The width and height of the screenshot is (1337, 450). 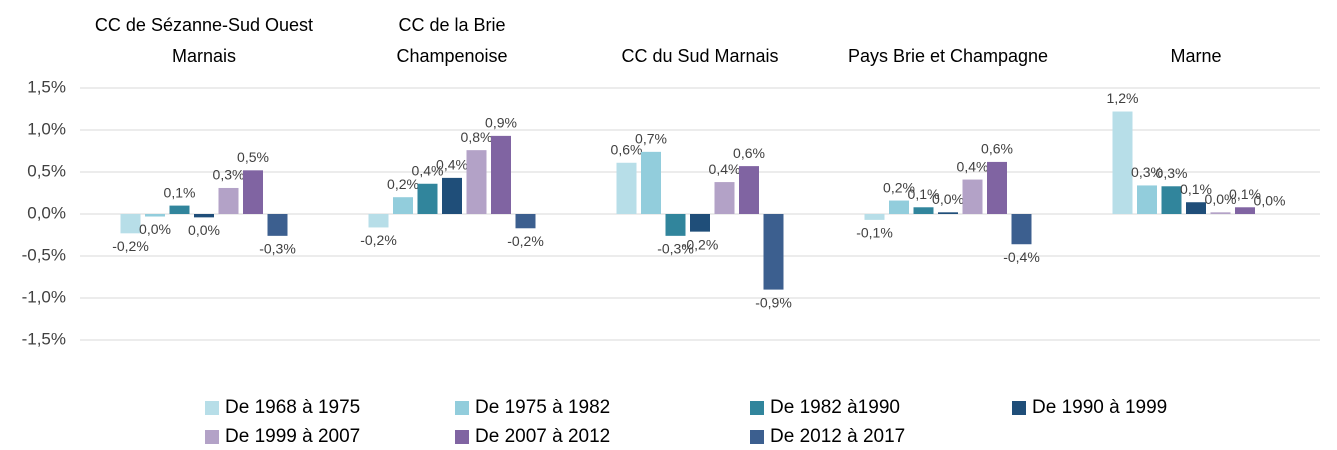 What do you see at coordinates (46, 212) in the screenshot?
I see `y-tick-label: 0,0%` at bounding box center [46, 212].